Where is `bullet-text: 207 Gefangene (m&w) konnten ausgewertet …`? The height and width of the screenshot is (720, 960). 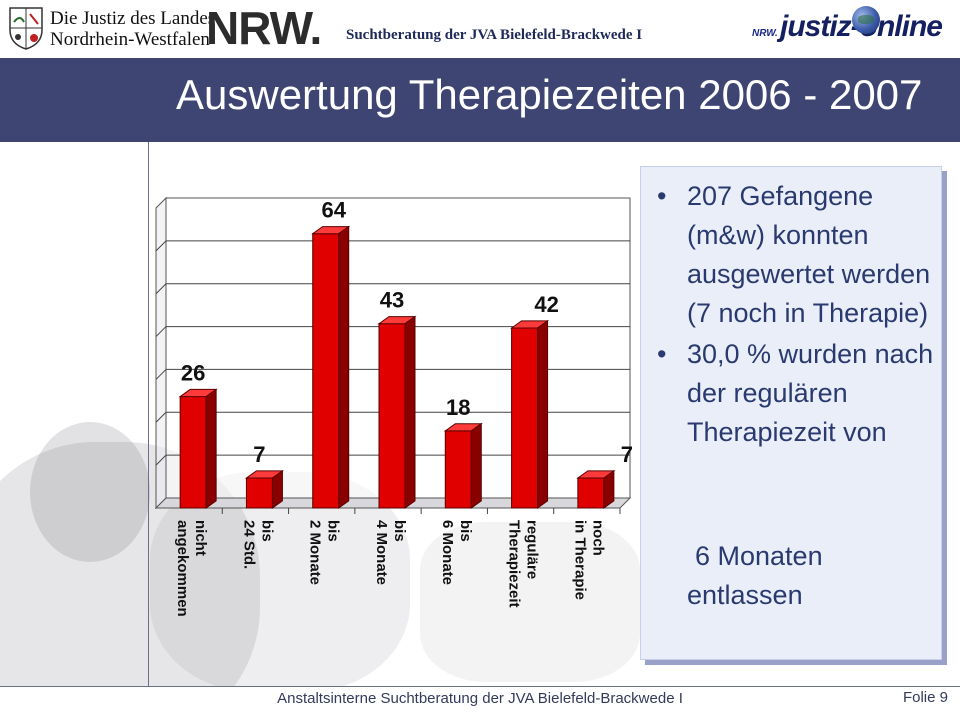 bullet-text: 207 Gefangene (m&w) konnten ausgewertet … is located at coordinates (809, 254).